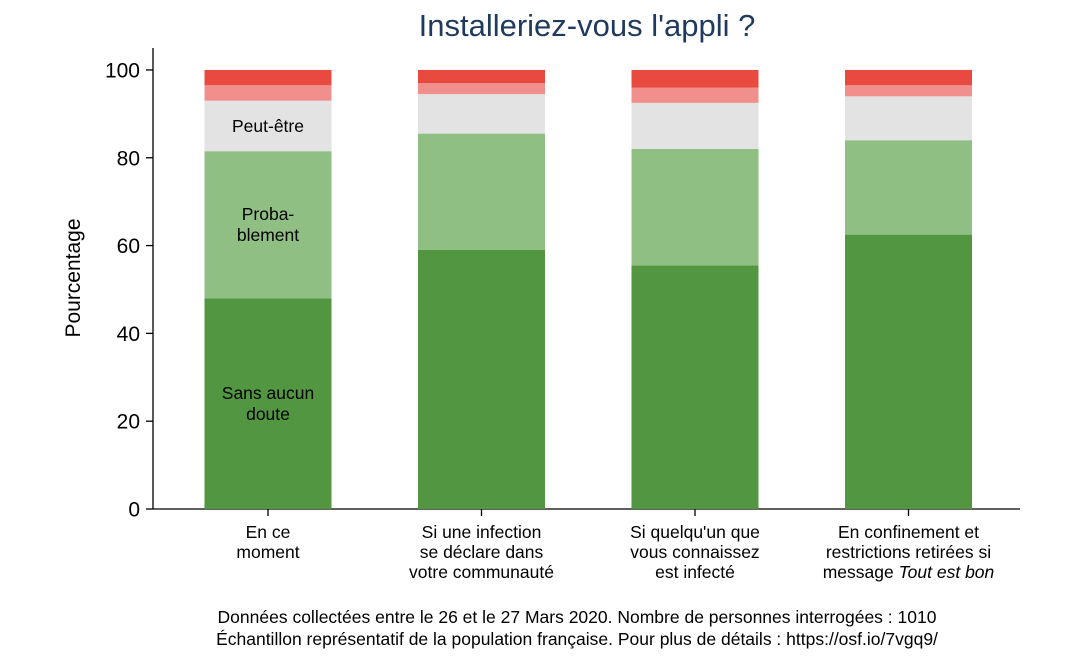 The height and width of the screenshot is (671, 1080). What do you see at coordinates (128, 158) in the screenshot?
I see `y-tick-label: 80` at bounding box center [128, 158].